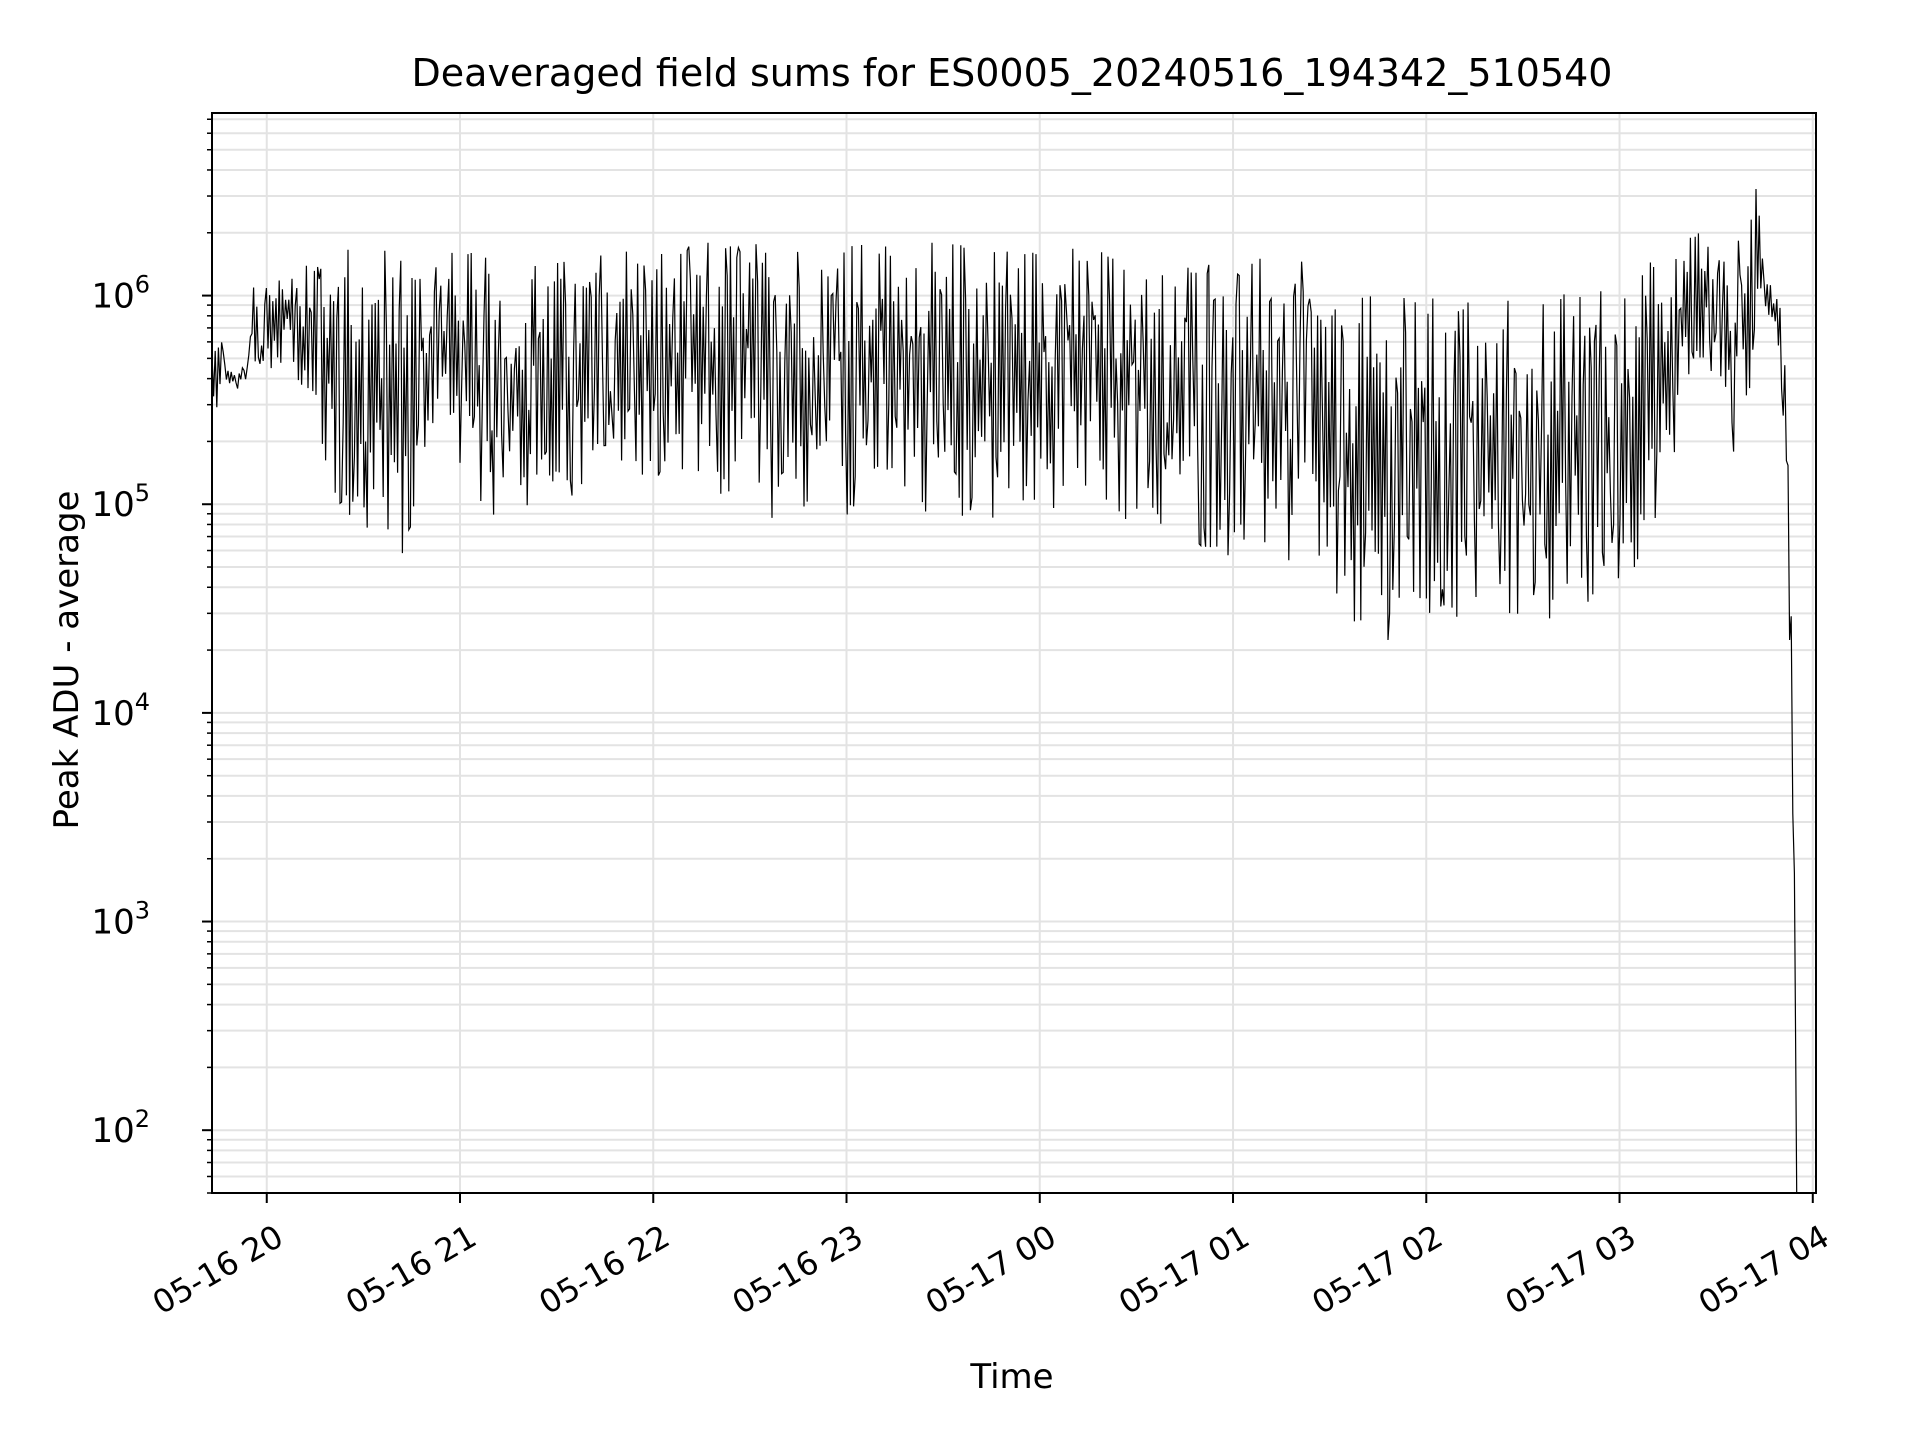 The image size is (1920, 1440). What do you see at coordinates (67, 660) in the screenshot?
I see `y-axis-label: Peak ADU - average` at bounding box center [67, 660].